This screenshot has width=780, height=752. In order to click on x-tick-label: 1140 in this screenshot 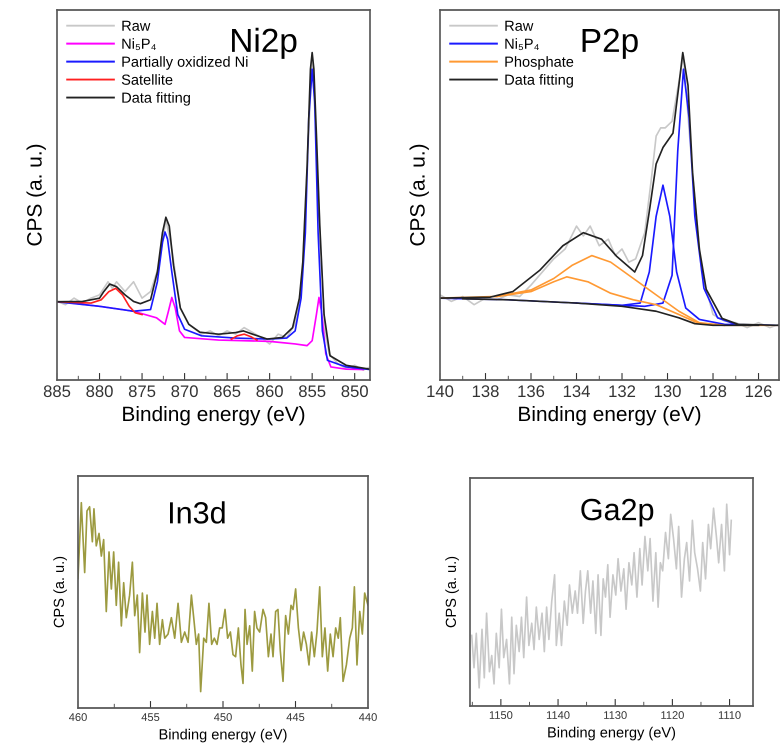, I will do `click(558, 715)`.